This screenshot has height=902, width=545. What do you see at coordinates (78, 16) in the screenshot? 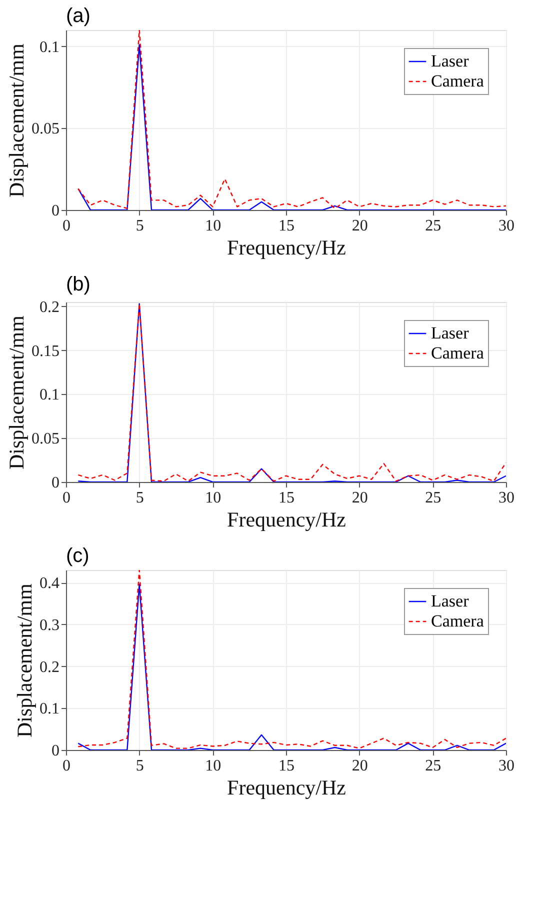
I see `chart-title: (a)` at bounding box center [78, 16].